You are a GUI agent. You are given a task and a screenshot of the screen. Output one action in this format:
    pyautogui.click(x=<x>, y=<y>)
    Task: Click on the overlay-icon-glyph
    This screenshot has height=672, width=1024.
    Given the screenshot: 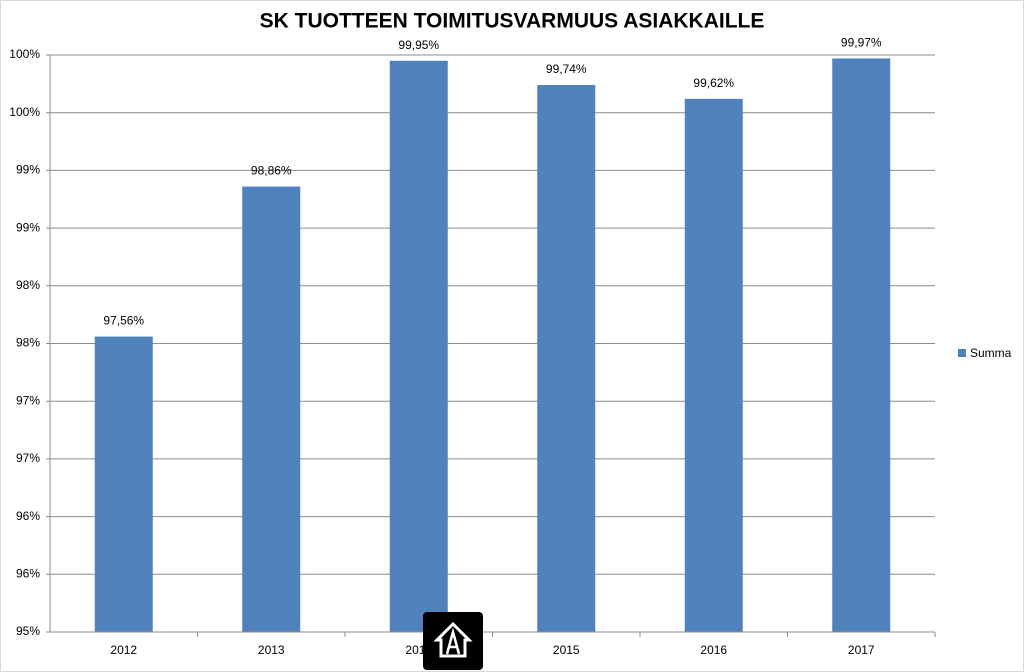 What is the action you would take?
    pyautogui.click(x=453, y=639)
    